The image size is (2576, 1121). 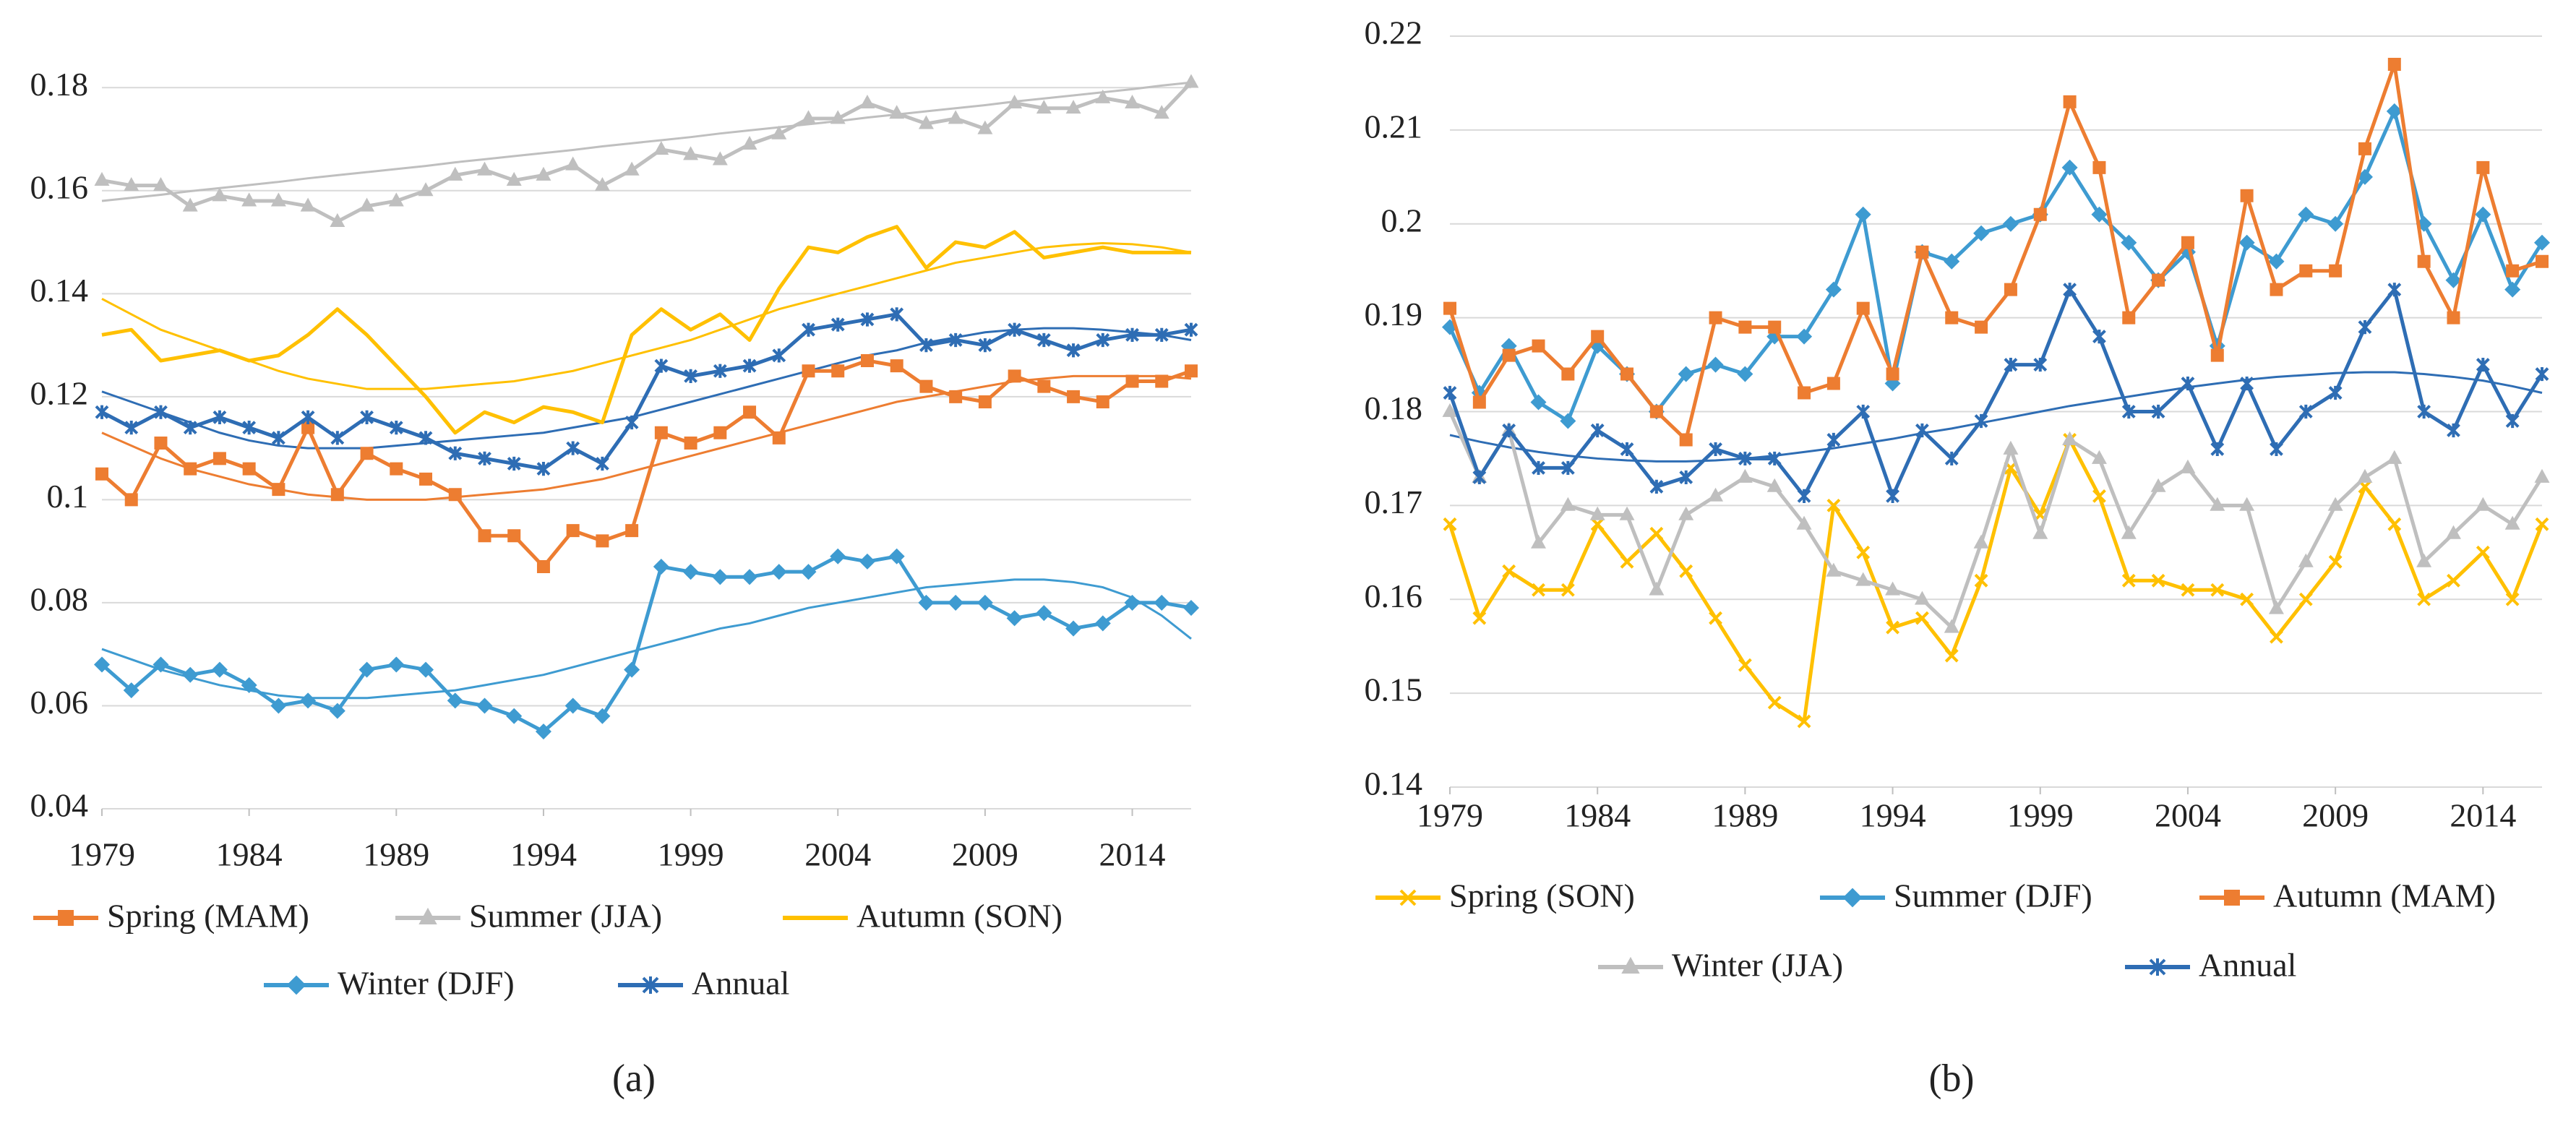 What do you see at coordinates (427, 983) in the screenshot?
I see `legend-label: Winter (DJF)` at bounding box center [427, 983].